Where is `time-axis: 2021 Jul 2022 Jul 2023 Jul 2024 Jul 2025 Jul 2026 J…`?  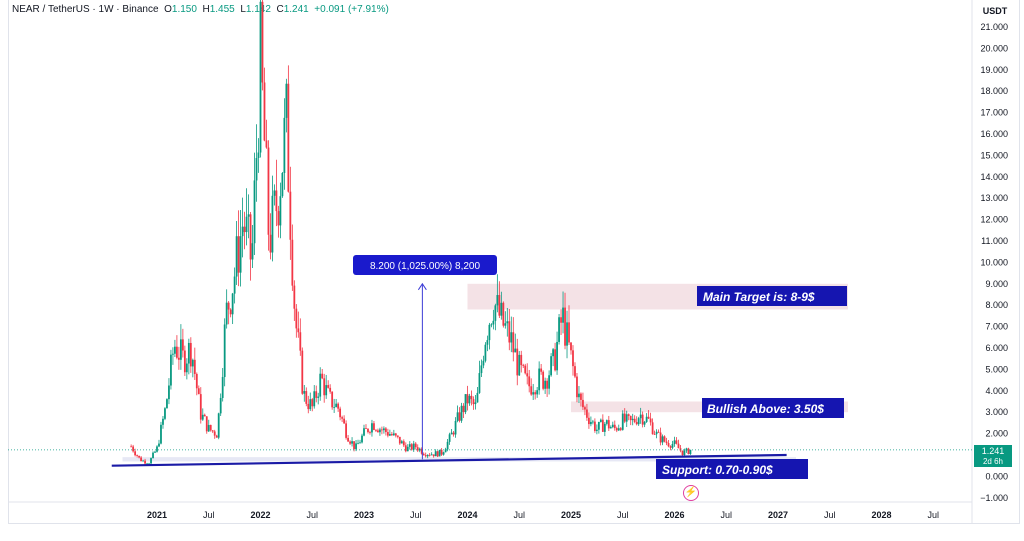
time-axis: 2021 Jul 2022 Jul 2023 Jul 2024 Jul 2025 Jul 2026 J… is located at coordinates (543, 515).